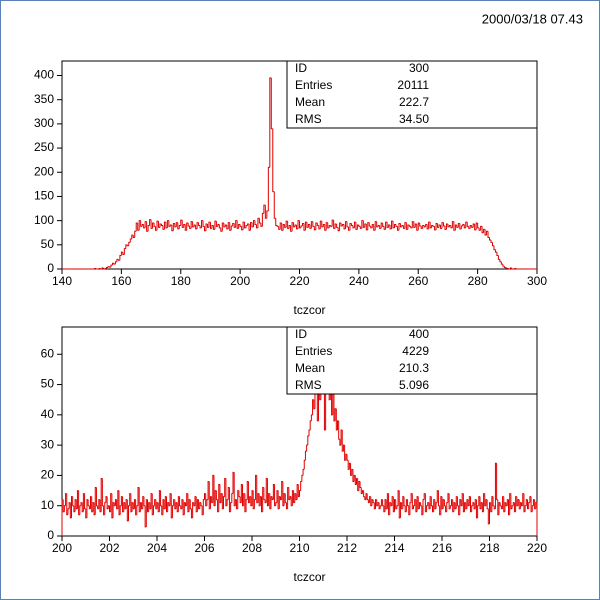 This screenshot has width=600, height=600. What do you see at coordinates (62, 548) in the screenshot?
I see `x-tick-label: 200` at bounding box center [62, 548].